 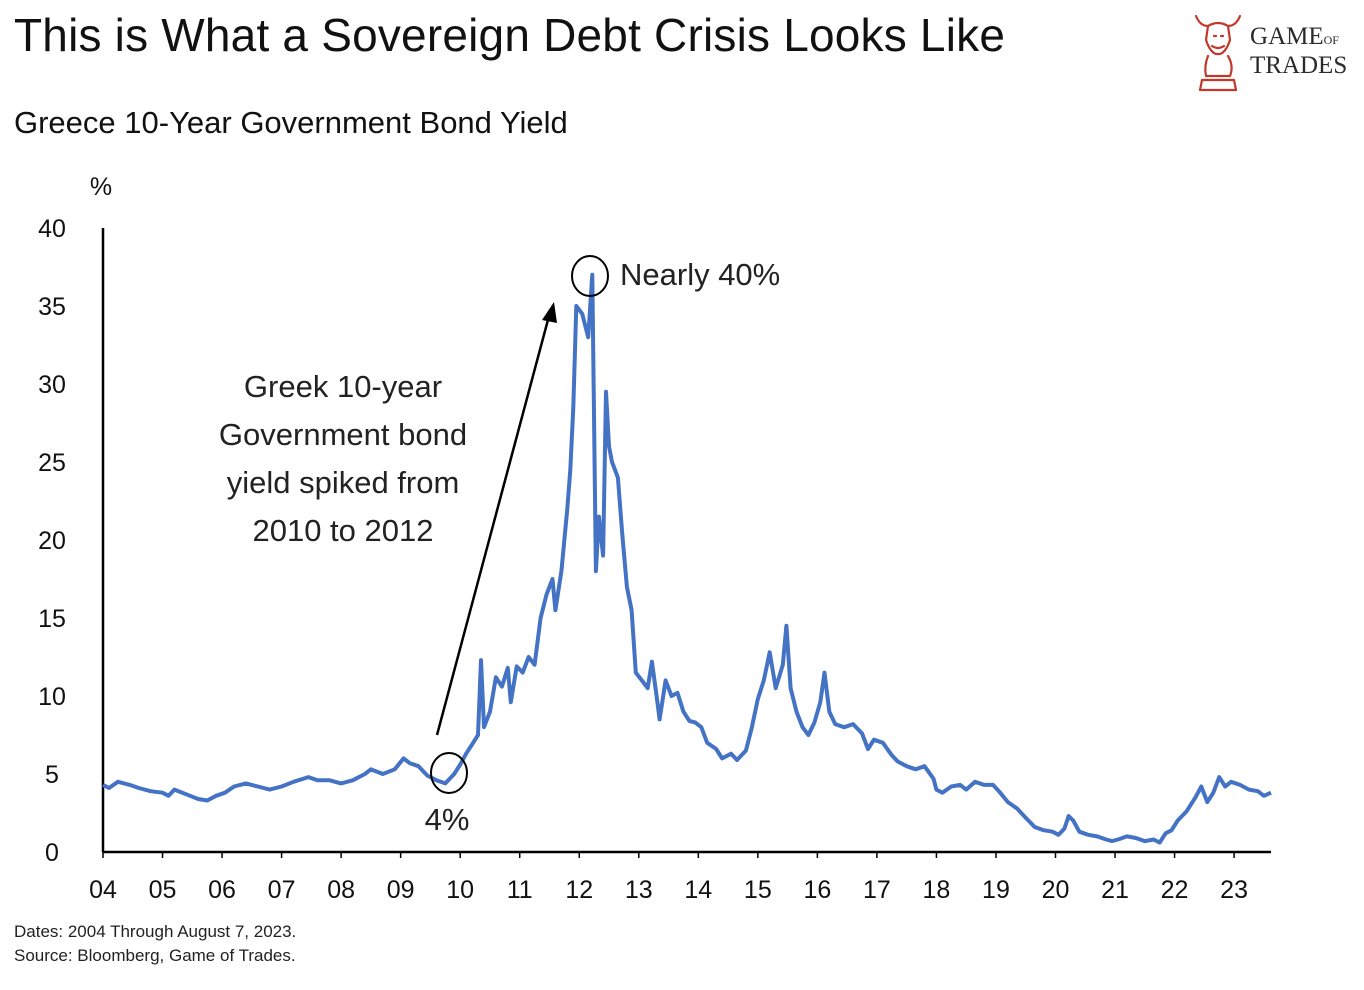 What do you see at coordinates (52, 385) in the screenshot?
I see `y-tick-label: 30` at bounding box center [52, 385].